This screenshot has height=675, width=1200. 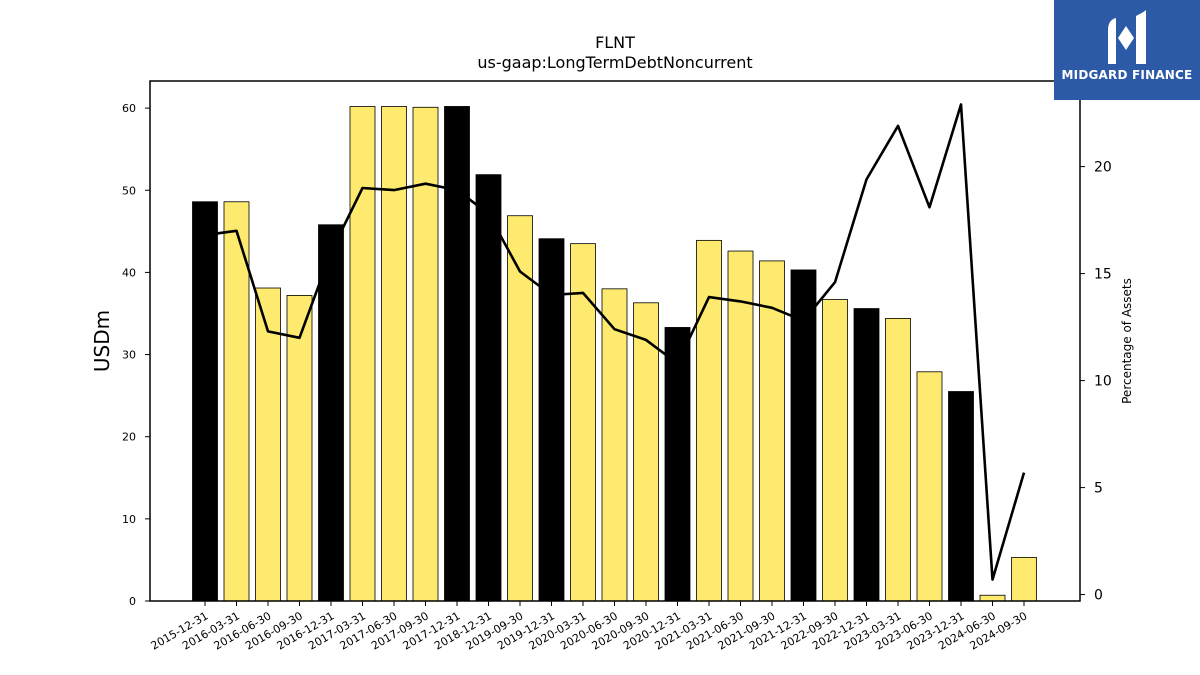 What do you see at coordinates (129, 519) in the screenshot?
I see `y-tick-label: 10` at bounding box center [129, 519].